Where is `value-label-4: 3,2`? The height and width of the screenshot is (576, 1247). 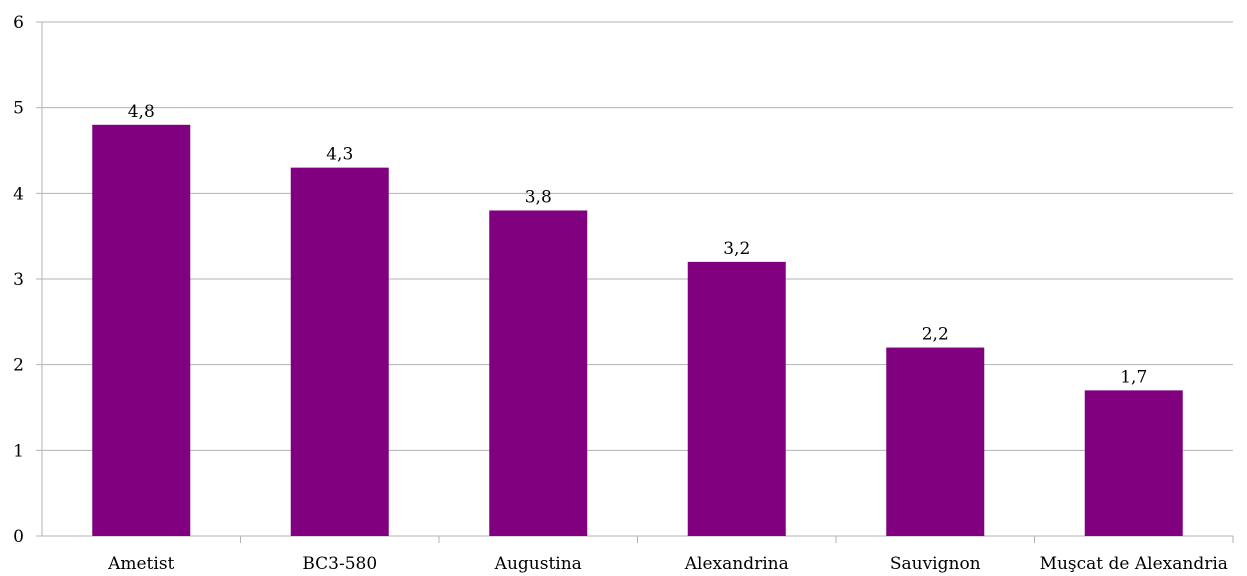 value-label-4: 3,2 is located at coordinates (736, 249).